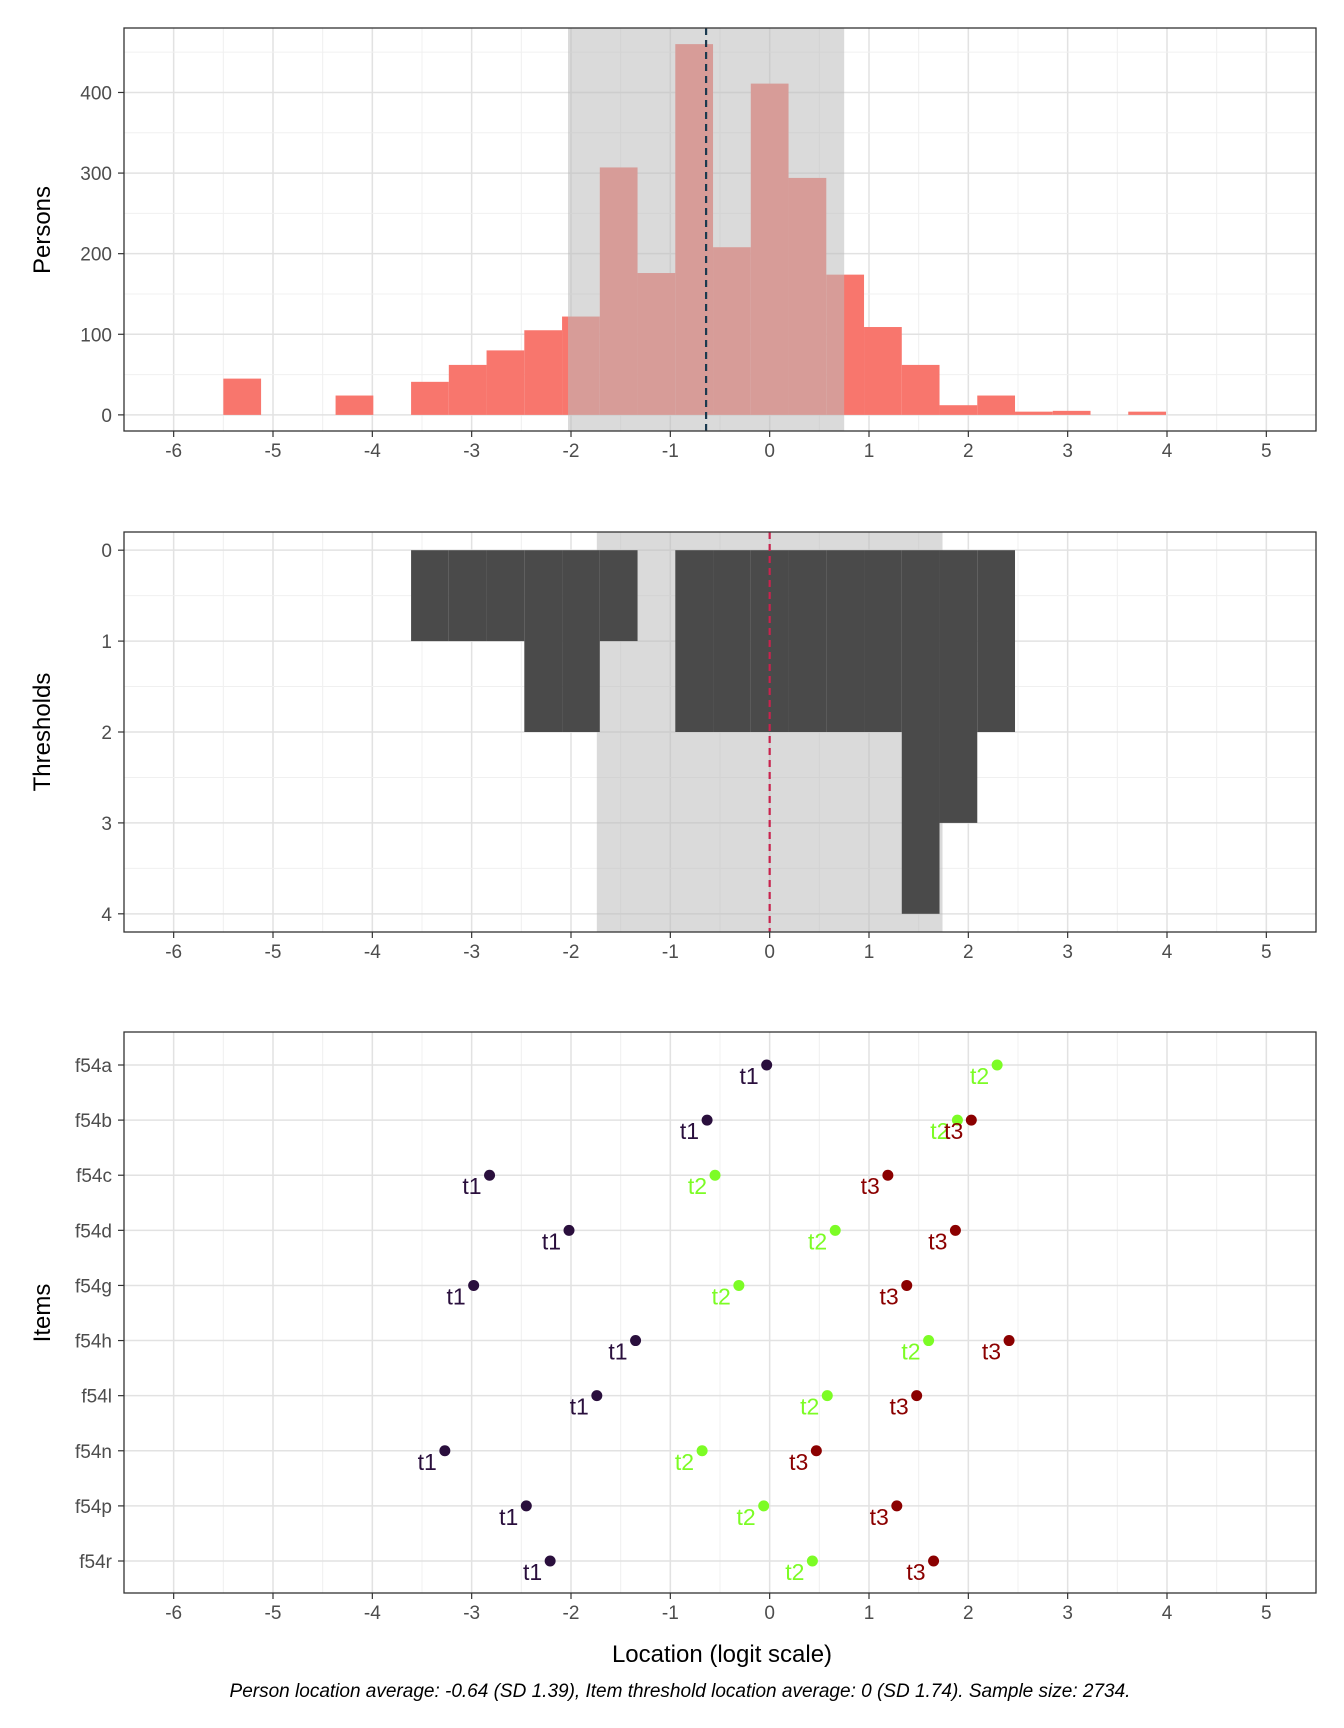 This screenshot has width=1344, height=1728. I want to click on x-tick-label: 5, so click(1266, 1613).